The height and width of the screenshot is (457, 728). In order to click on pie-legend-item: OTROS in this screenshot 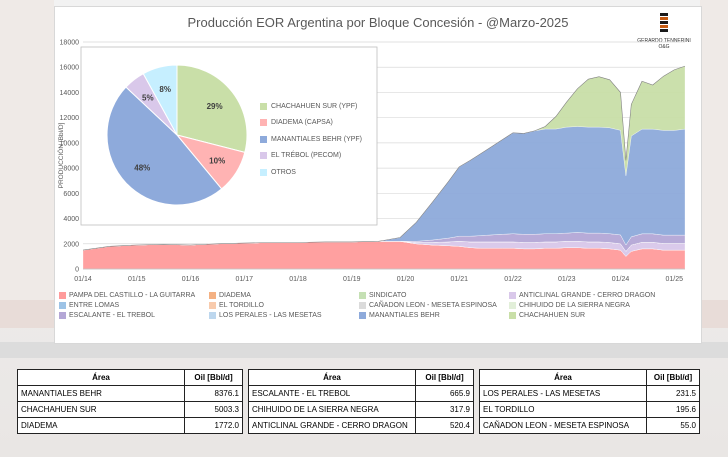, I will do `click(311, 172)`.